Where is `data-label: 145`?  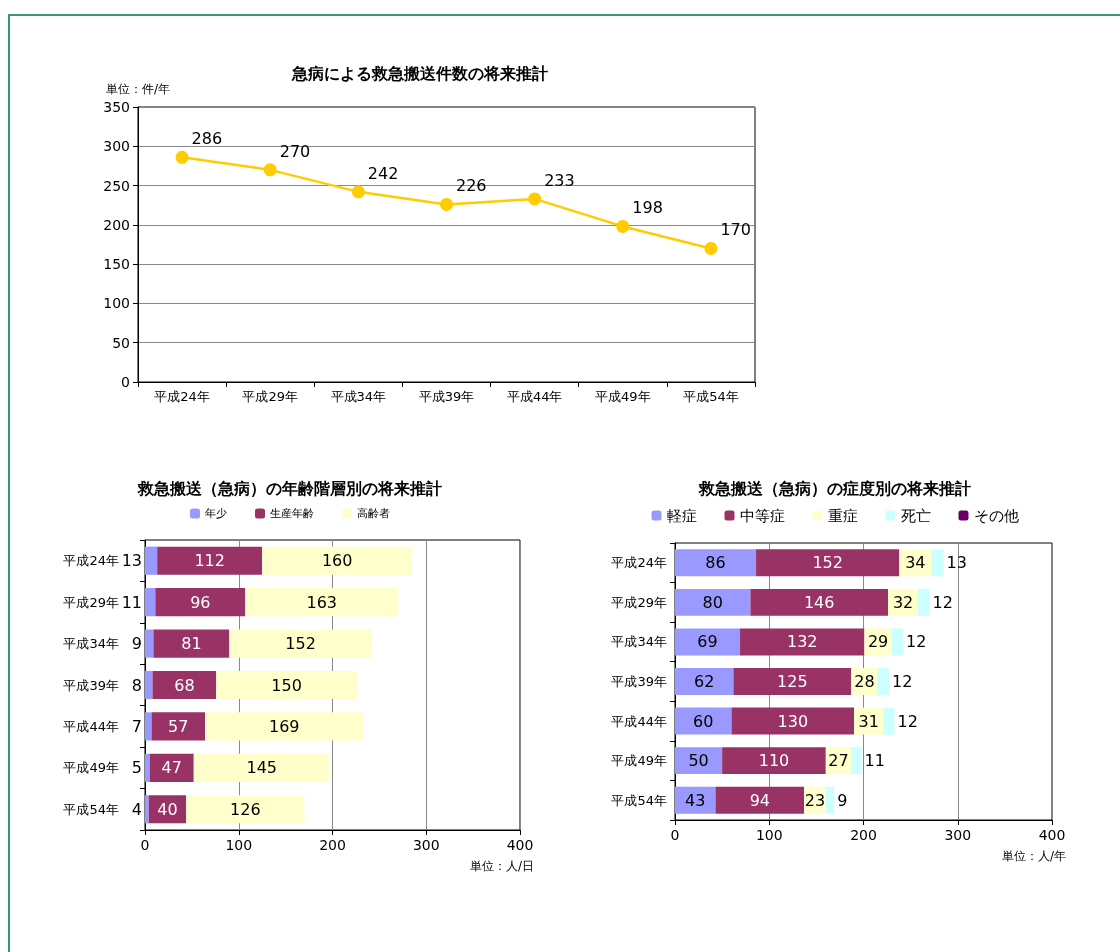
data-label: 145 is located at coordinates (261, 768).